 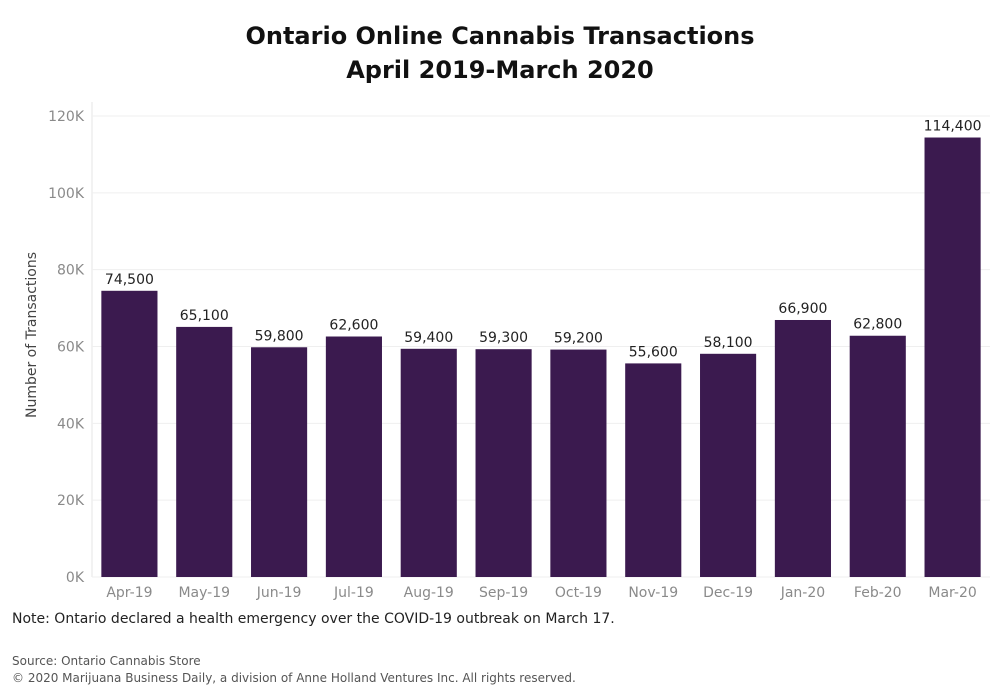 What do you see at coordinates (129, 280) in the screenshot?
I see `bar-value-label: 74,500` at bounding box center [129, 280].